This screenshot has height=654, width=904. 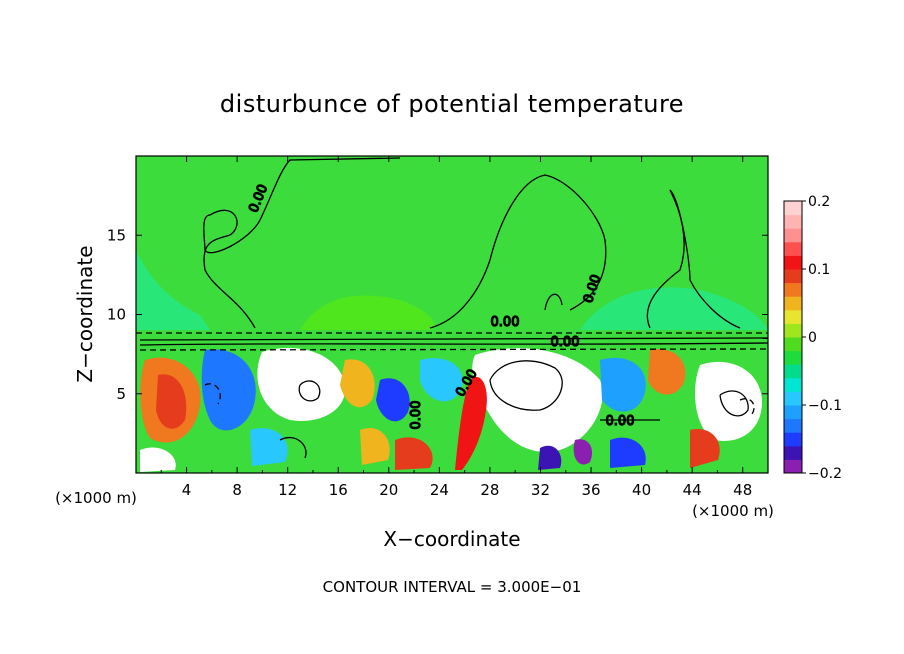 What do you see at coordinates (641, 490) in the screenshot?
I see `x-tick-label: 40` at bounding box center [641, 490].